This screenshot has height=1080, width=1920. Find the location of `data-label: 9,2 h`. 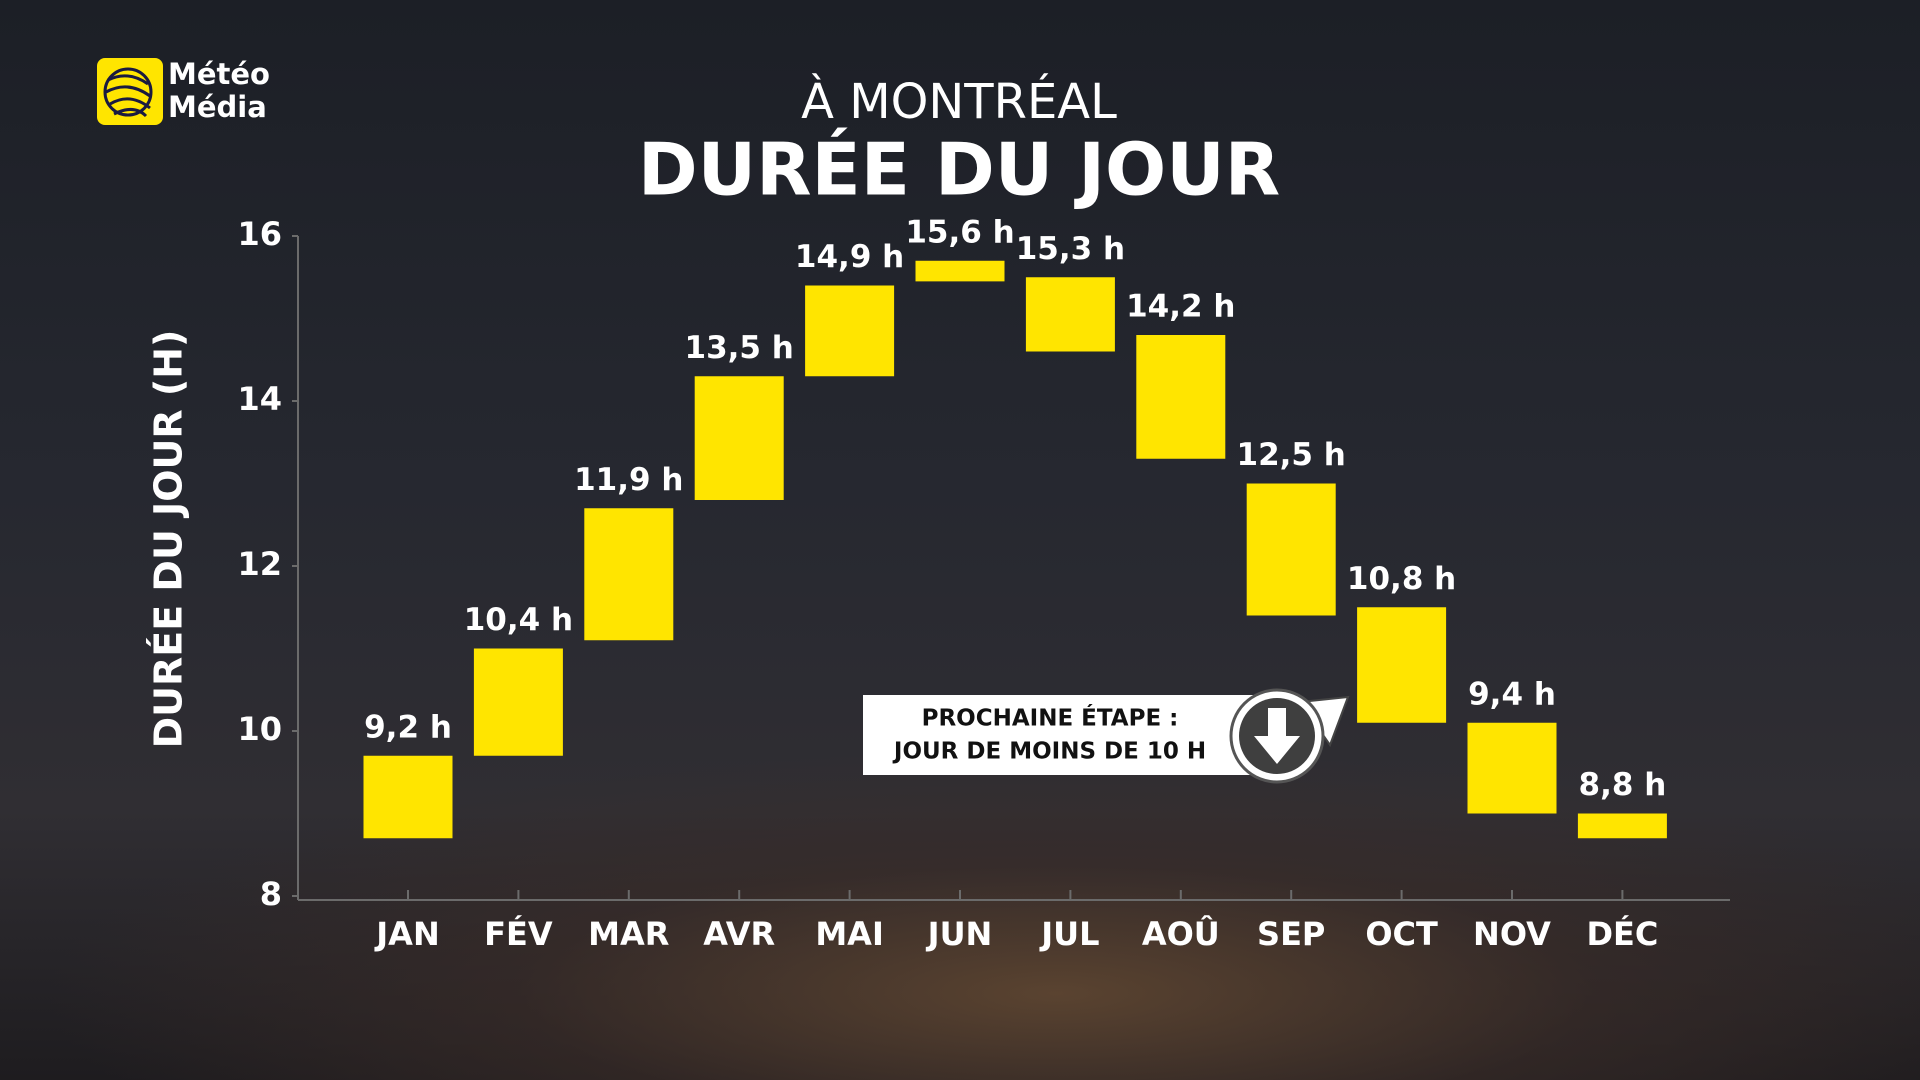

data-label: 9,2 h is located at coordinates (408, 727).